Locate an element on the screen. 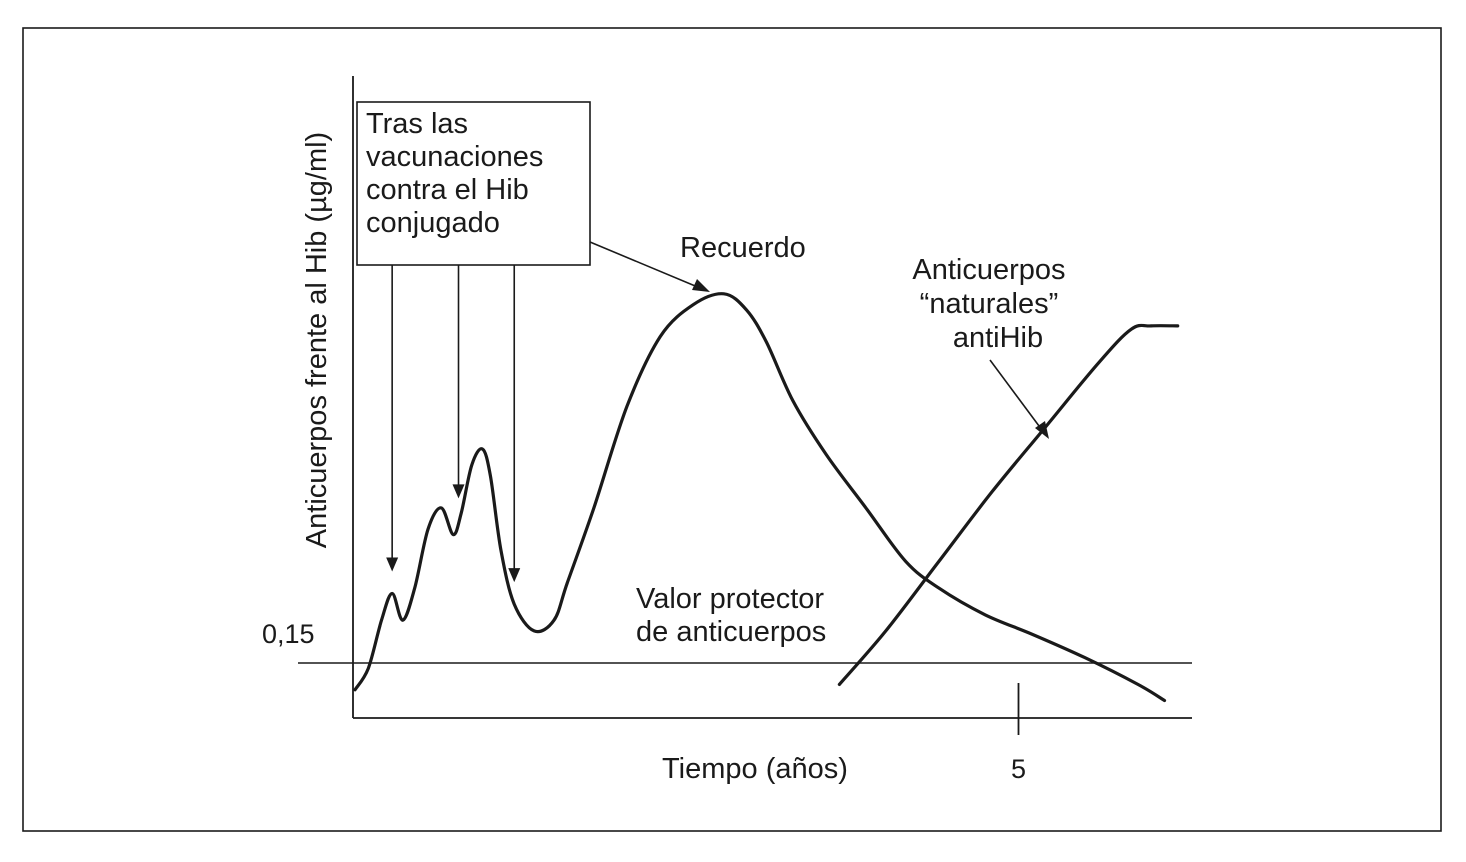  vaccination-annotation-box is located at coordinates (473, 183).